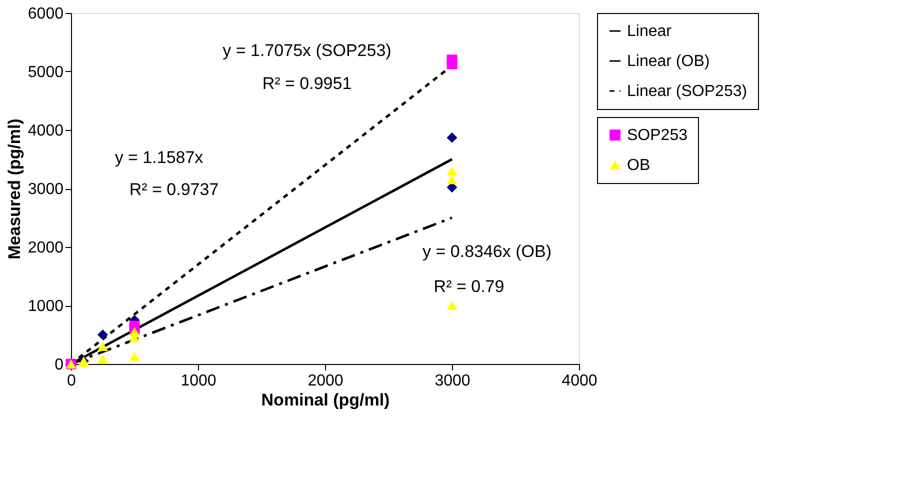 Image resolution: width=900 pixels, height=502 pixels. What do you see at coordinates (326, 381) in the screenshot?
I see `x-tick-label: 2000` at bounding box center [326, 381].